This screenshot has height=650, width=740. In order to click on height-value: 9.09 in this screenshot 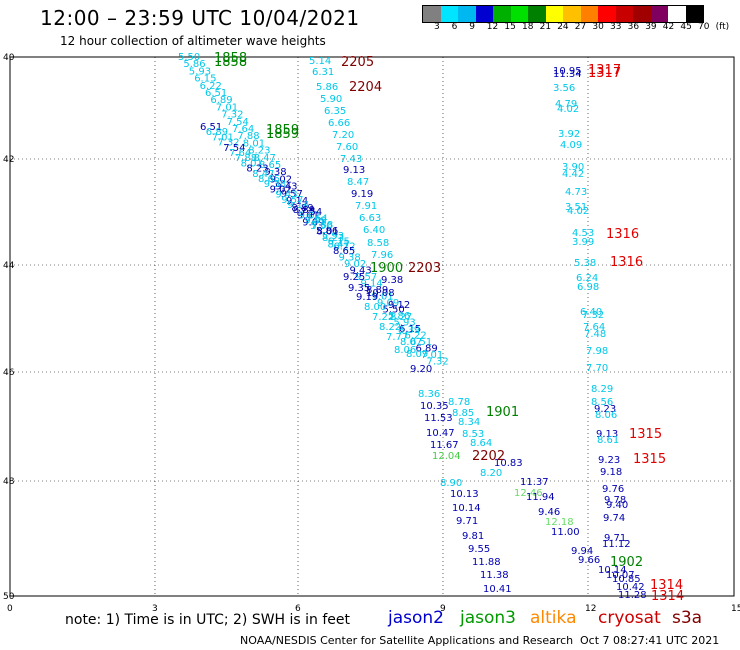, I will do `click(313, 223)`.